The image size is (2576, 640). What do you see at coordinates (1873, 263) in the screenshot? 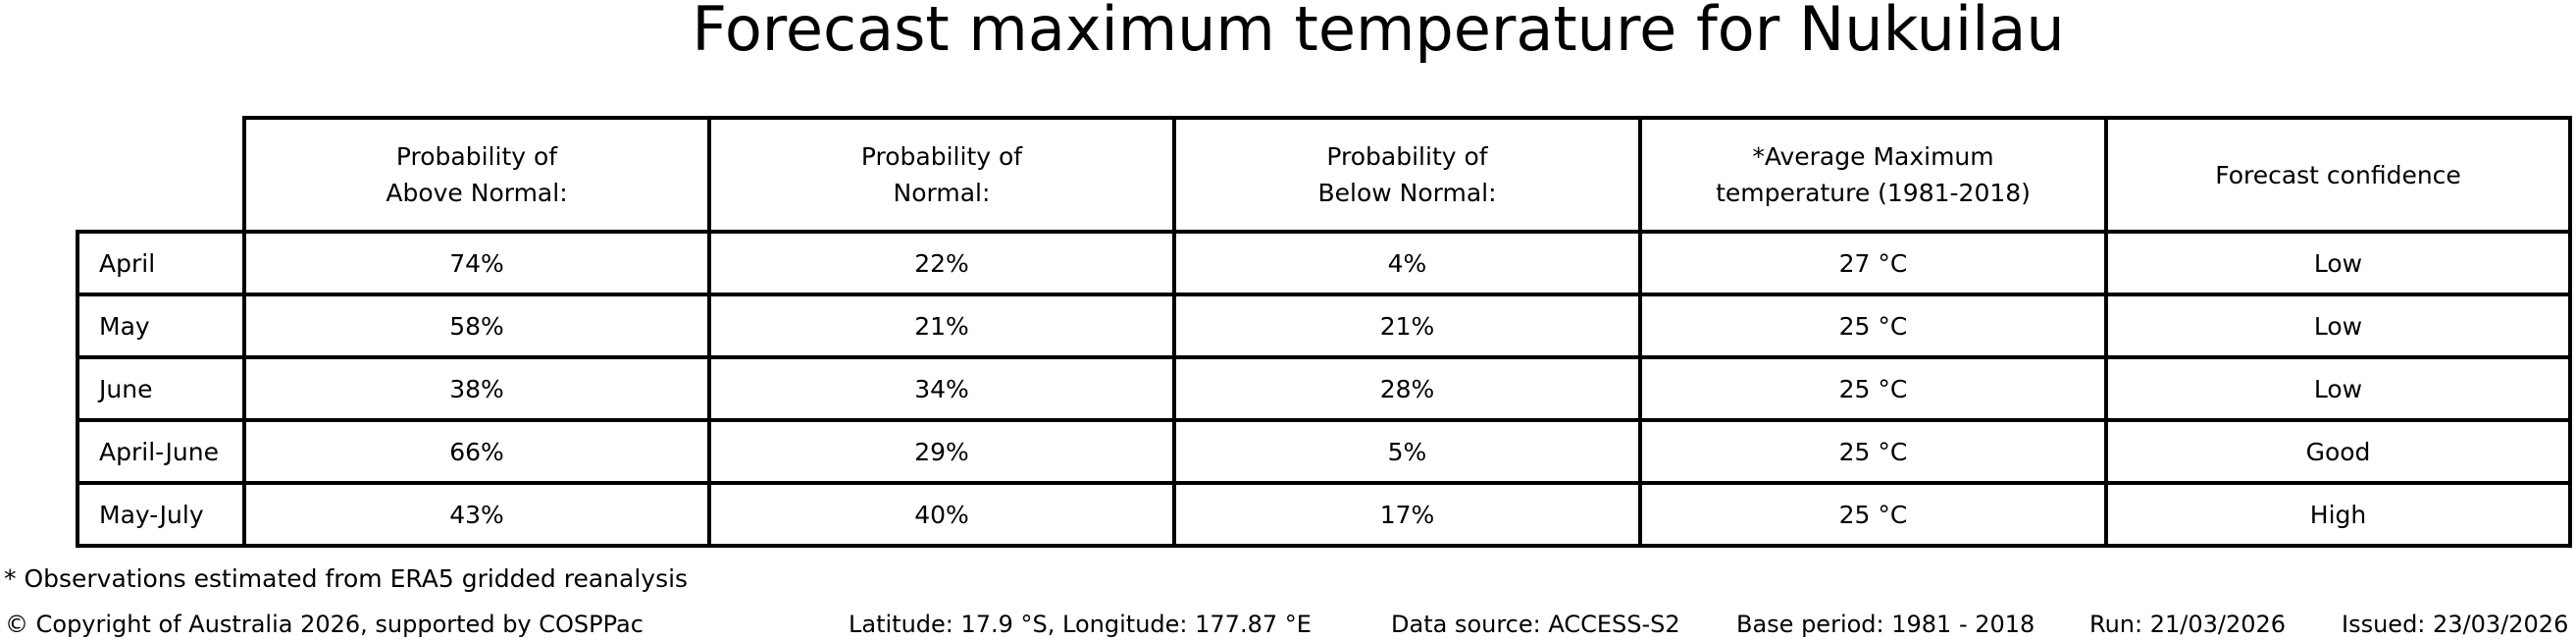
I see `table-cell: 27 °C` at bounding box center [1873, 263].